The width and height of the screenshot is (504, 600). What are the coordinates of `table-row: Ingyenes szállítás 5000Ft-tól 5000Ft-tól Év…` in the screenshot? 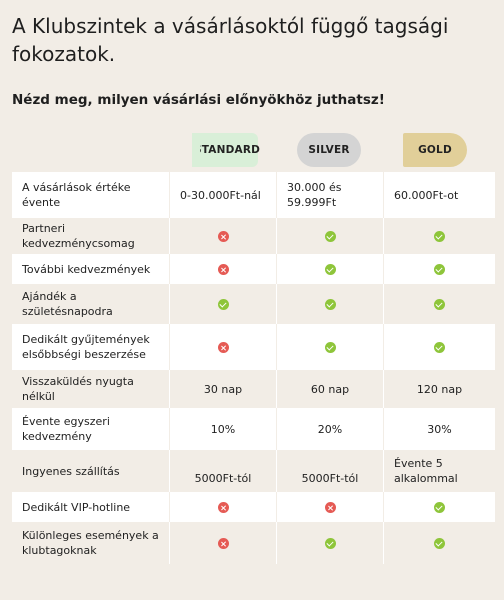 It's located at (253, 471).